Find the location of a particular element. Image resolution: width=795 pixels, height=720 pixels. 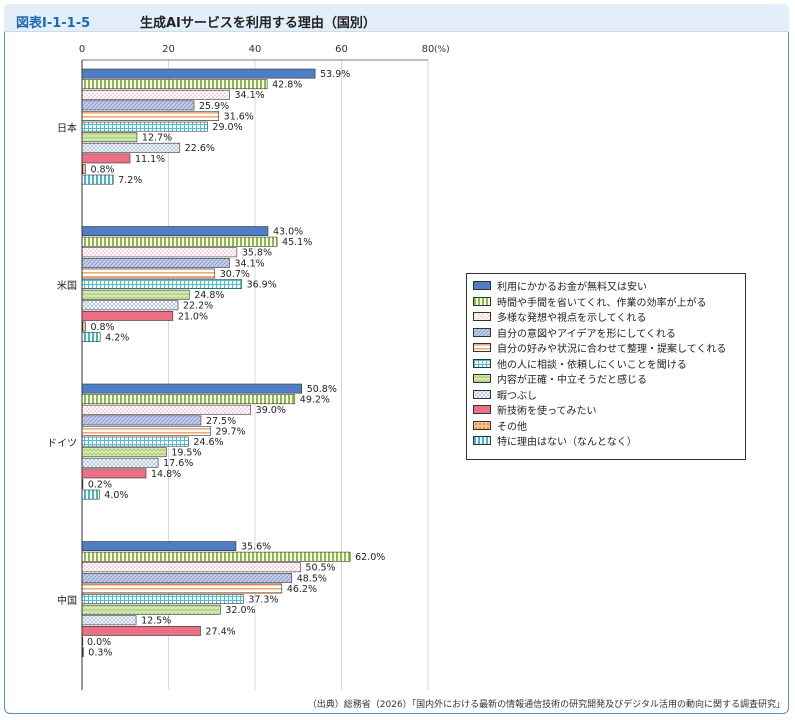

data-label: 17.6% is located at coordinates (178, 463).